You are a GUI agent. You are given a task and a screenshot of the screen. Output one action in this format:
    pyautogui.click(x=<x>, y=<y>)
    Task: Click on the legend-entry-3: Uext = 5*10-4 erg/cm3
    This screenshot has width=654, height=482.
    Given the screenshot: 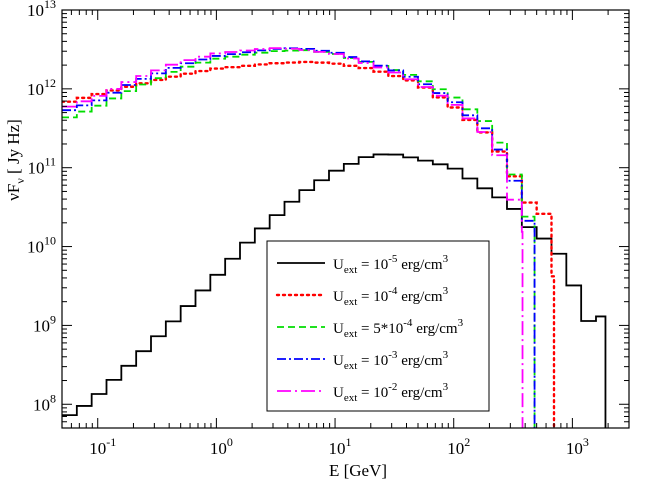 What is the action you would take?
    pyautogui.click(x=370, y=328)
    